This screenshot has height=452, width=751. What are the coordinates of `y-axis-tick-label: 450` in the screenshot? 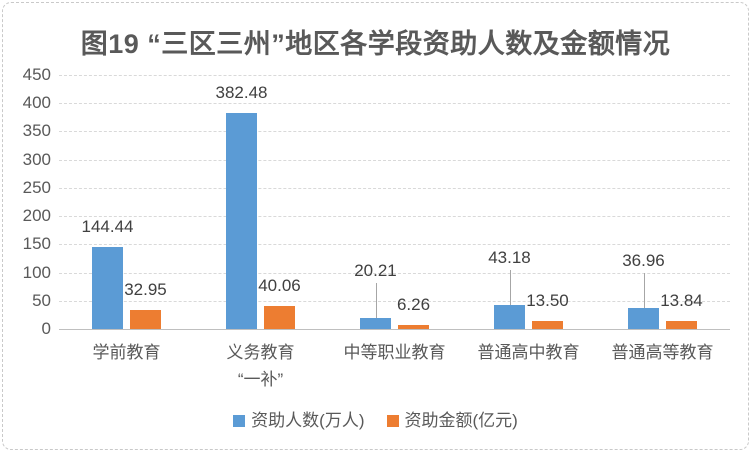 It's located at (36, 74).